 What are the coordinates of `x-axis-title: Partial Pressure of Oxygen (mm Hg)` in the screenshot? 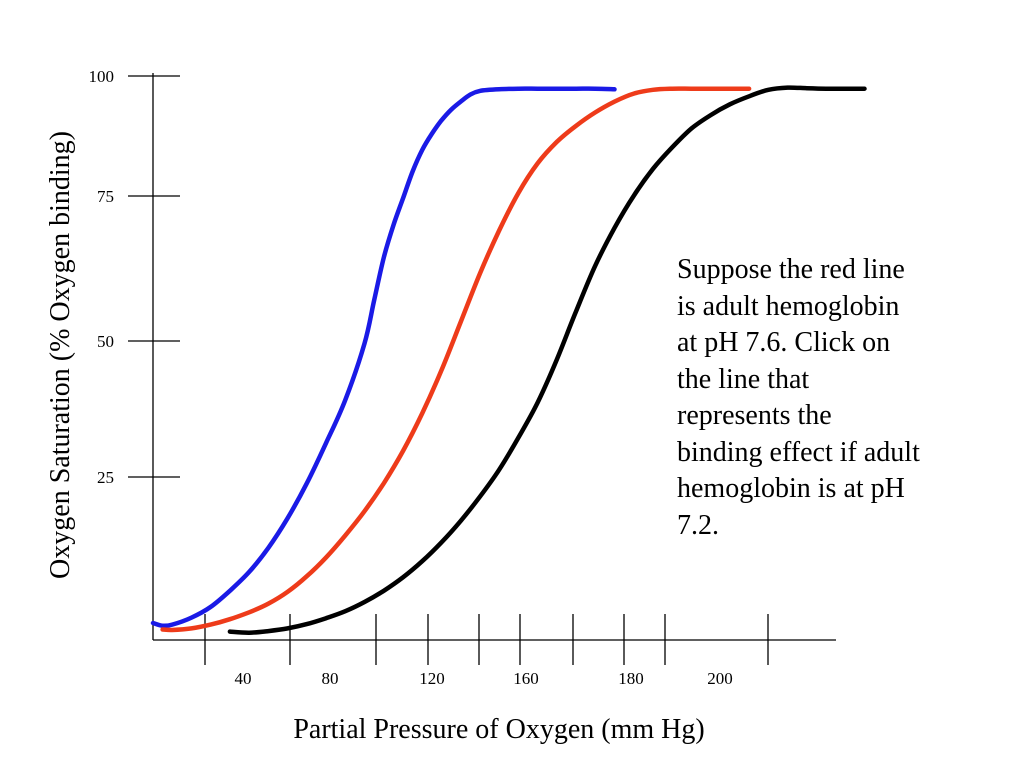 It's located at (498, 729).